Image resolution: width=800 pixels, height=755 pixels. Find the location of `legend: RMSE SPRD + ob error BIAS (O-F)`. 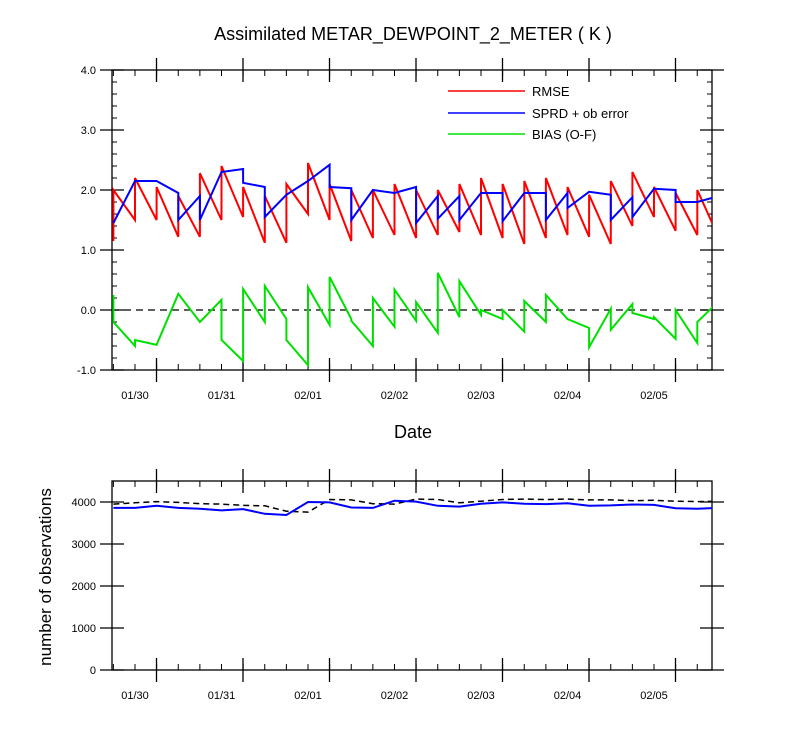

legend: RMSE SPRD + ob error BIAS (O-F) is located at coordinates (538, 113).